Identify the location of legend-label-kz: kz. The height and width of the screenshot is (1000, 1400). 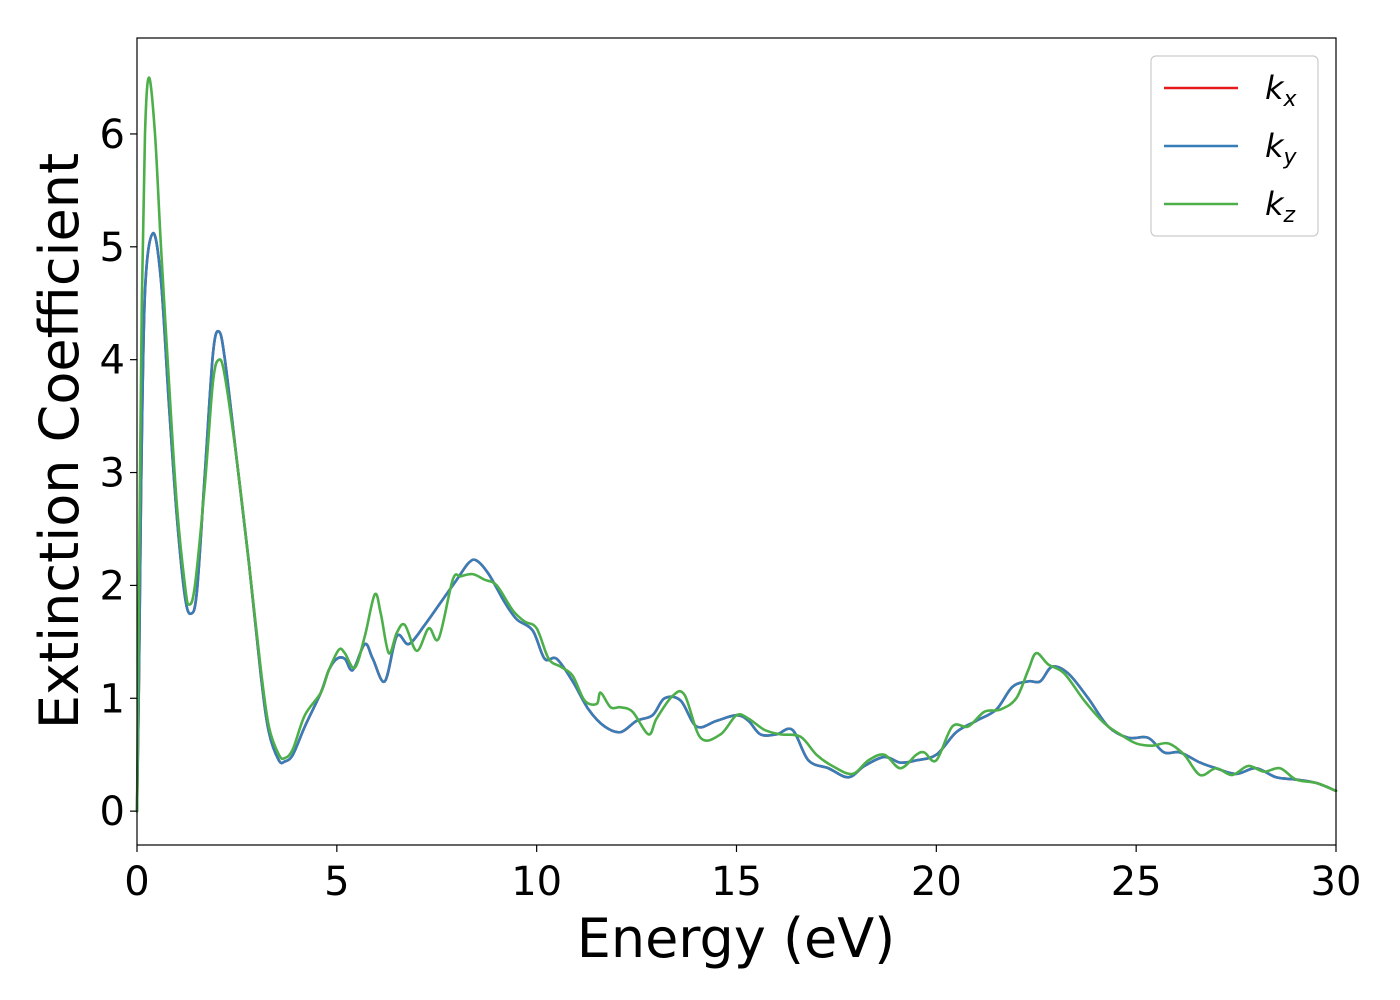
(1280, 206).